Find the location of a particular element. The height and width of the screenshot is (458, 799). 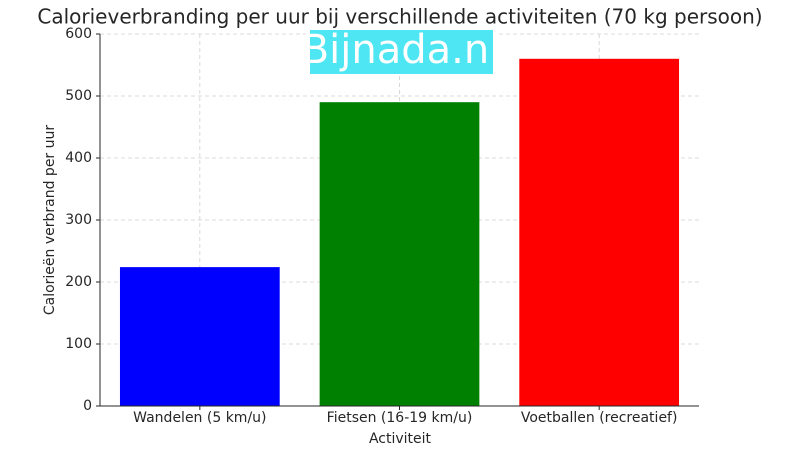

y-axis-label: Calorieën verbrand per uur is located at coordinates (50, 220).